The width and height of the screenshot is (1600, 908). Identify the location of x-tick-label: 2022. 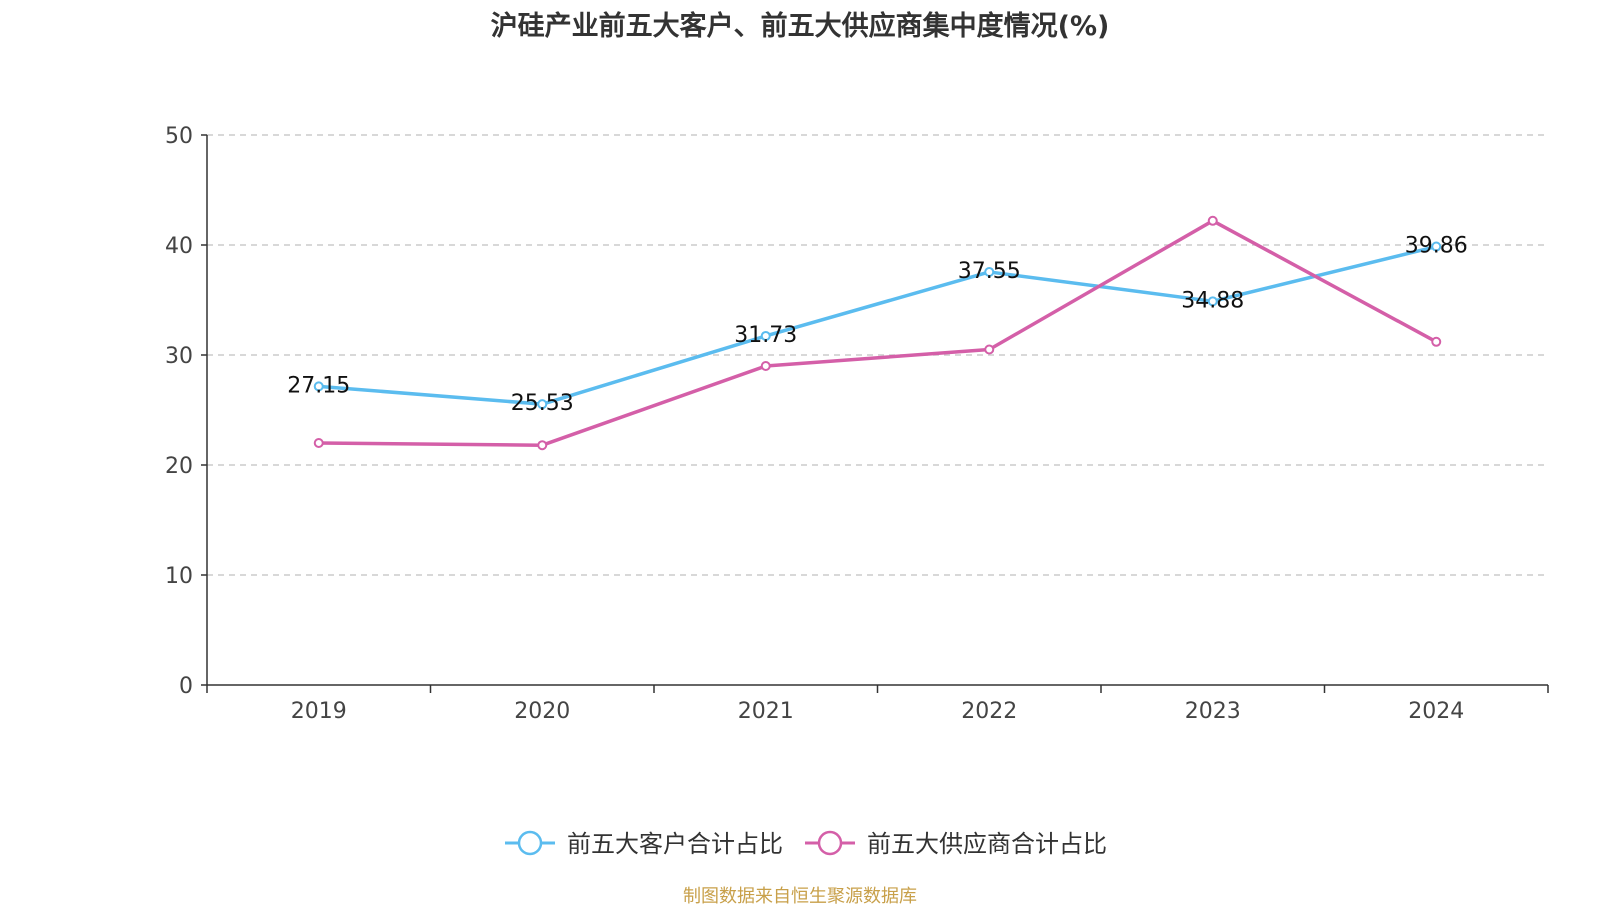
(989, 711).